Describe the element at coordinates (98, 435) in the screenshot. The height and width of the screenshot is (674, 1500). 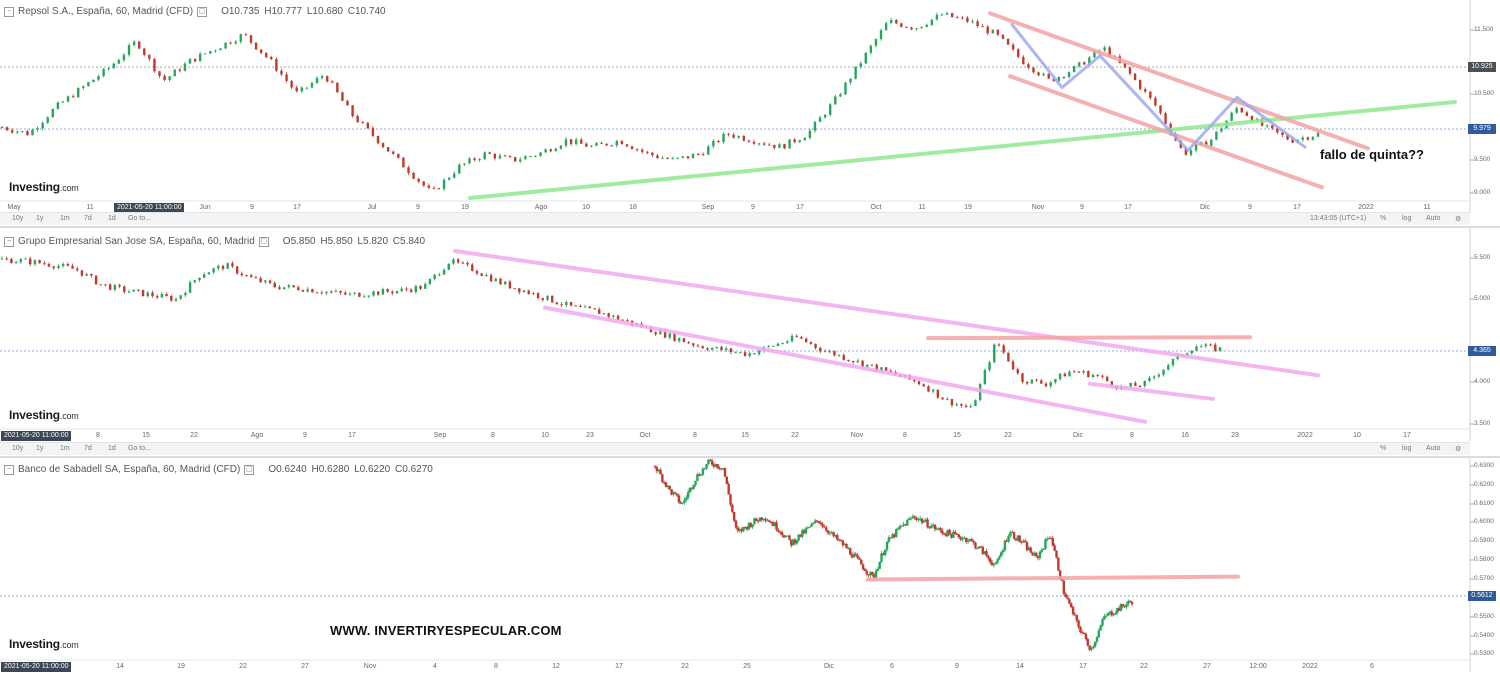
I see `x-tick-label: 8` at that location.